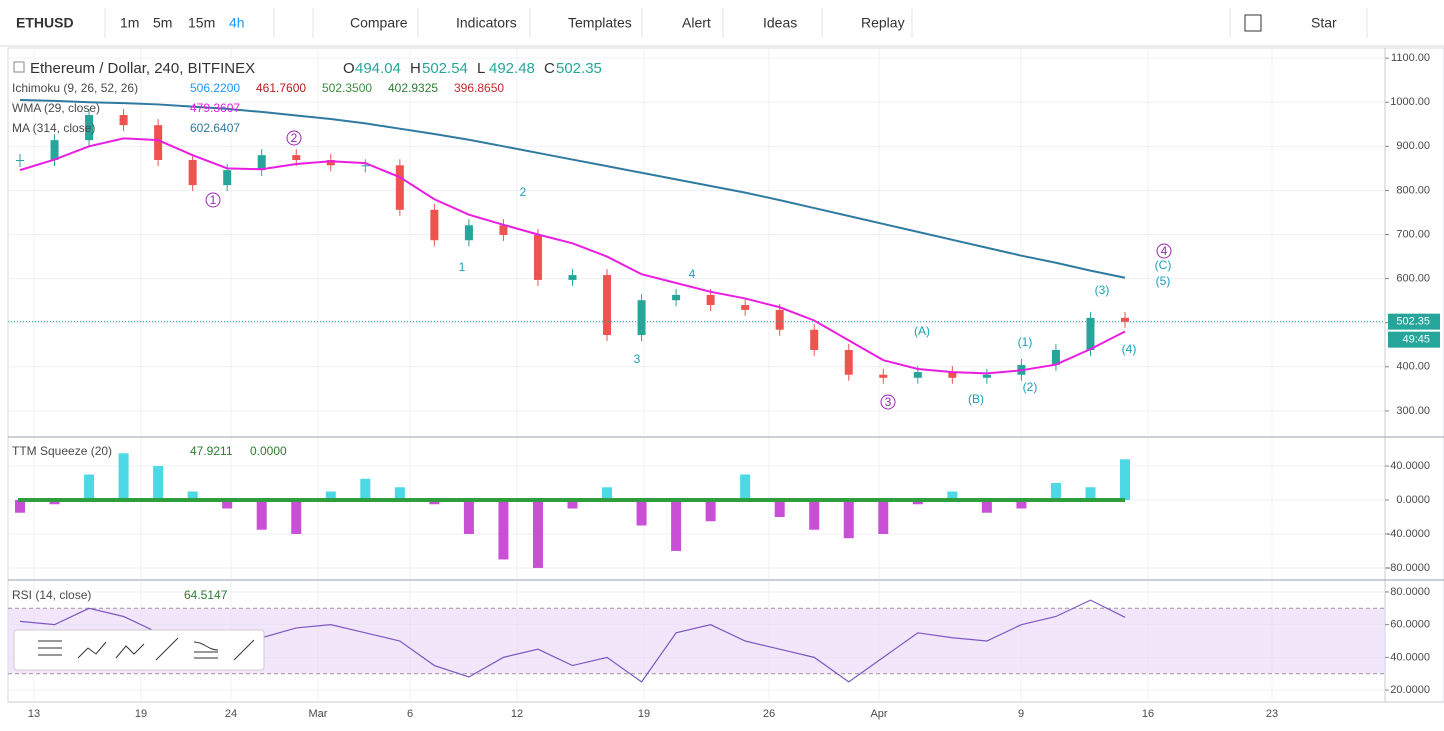 This screenshot has height=731, width=1444. Describe the element at coordinates (479, 88) in the screenshot. I see `study-value: 396.8650` at that location.